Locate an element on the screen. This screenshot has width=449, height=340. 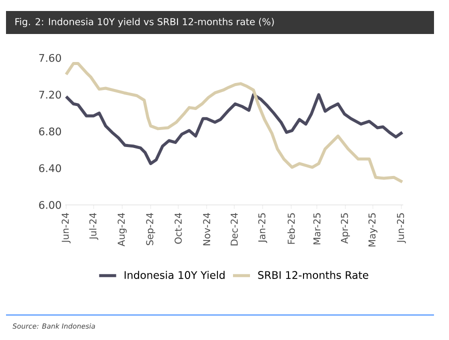
y-tick-label: 6.80 is located at coordinates (50, 131).